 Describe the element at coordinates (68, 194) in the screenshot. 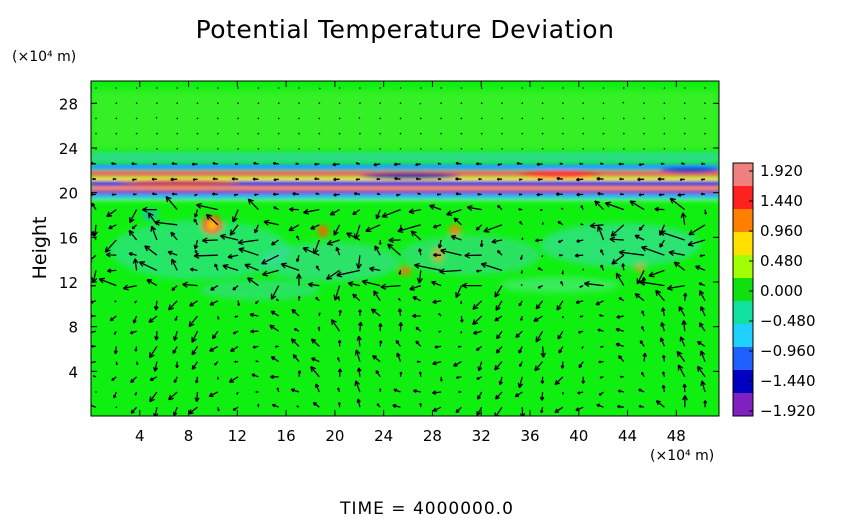

I see `y-tick-label: 20` at that location.